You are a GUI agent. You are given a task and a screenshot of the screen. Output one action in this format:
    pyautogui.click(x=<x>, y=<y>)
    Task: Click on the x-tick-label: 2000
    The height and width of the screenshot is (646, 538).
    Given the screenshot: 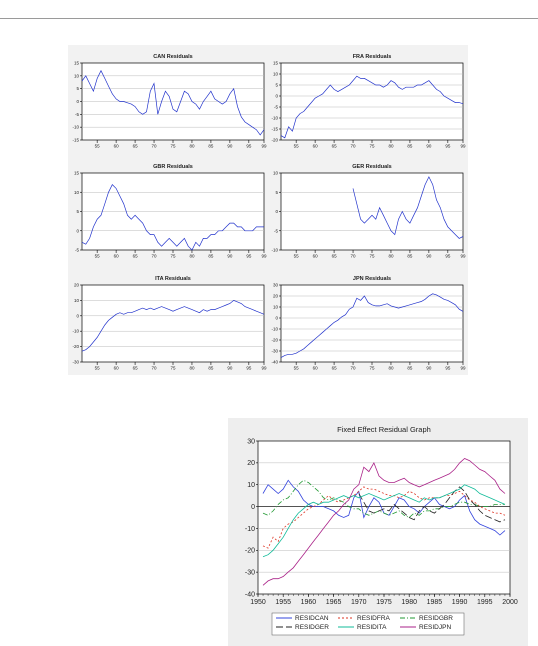 What is the action you would take?
    pyautogui.click(x=510, y=602)
    